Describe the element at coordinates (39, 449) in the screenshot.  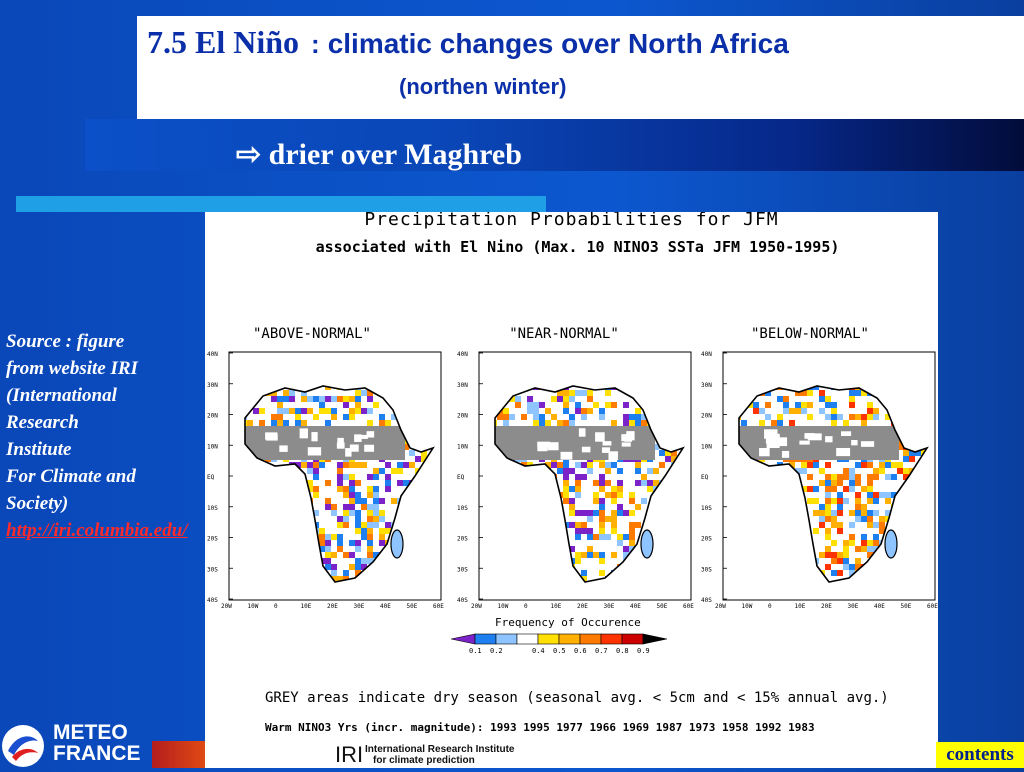
I see `source-line: Institute` at that location.